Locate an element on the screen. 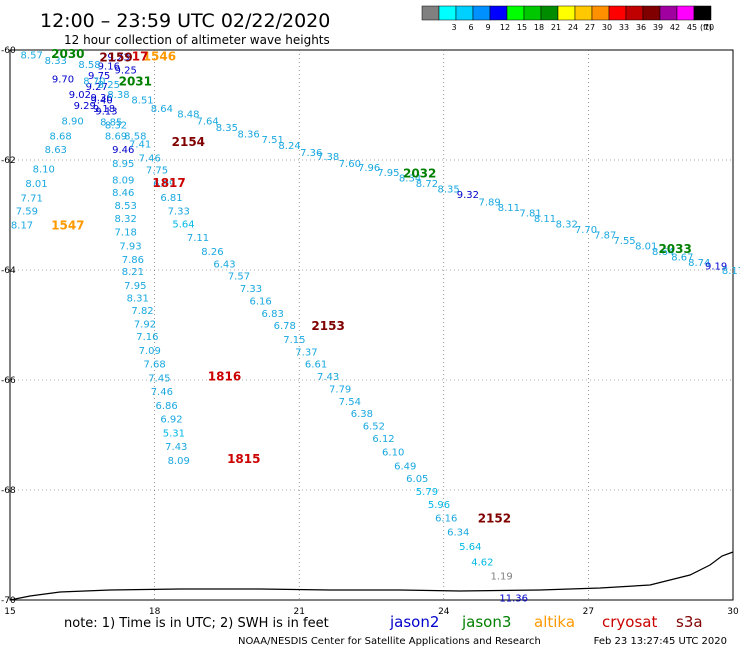 The height and width of the screenshot is (650, 740). swh-value: 6.49 is located at coordinates (405, 466).